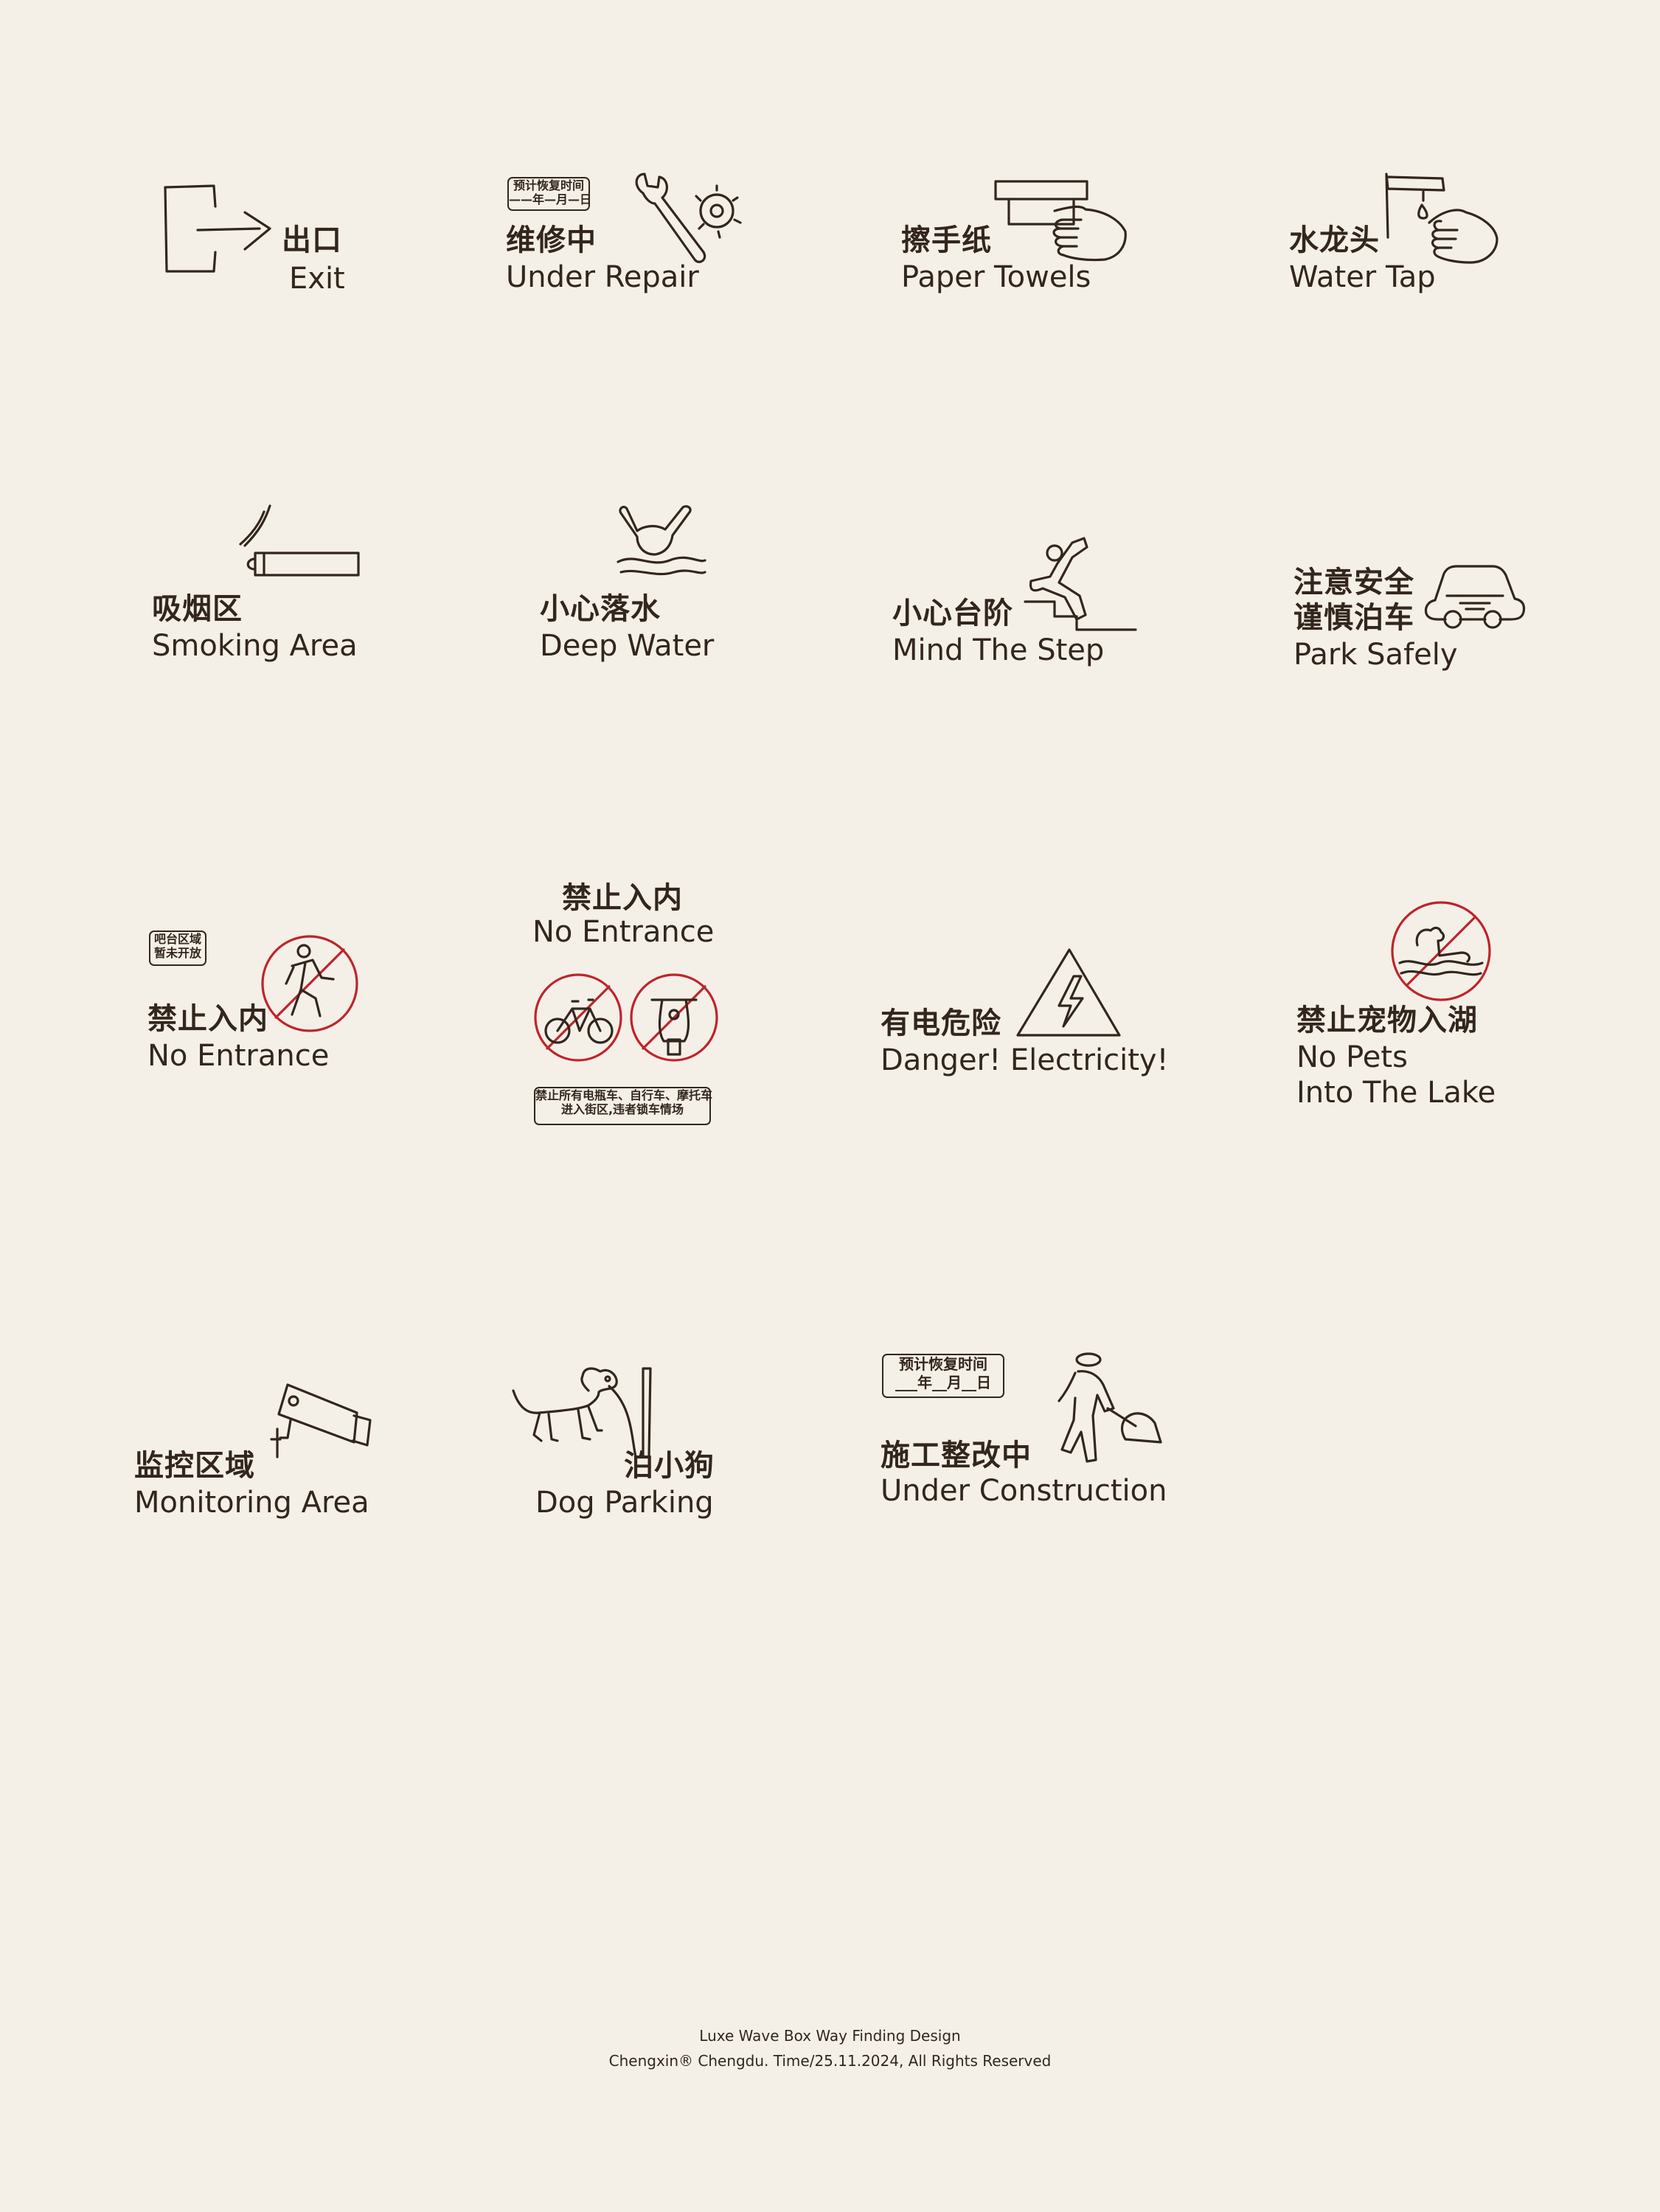 This screenshot has width=1660, height=2212. Describe the element at coordinates (1334, 240) in the screenshot. I see `water-tap-zh-label: 水龙头` at that location.